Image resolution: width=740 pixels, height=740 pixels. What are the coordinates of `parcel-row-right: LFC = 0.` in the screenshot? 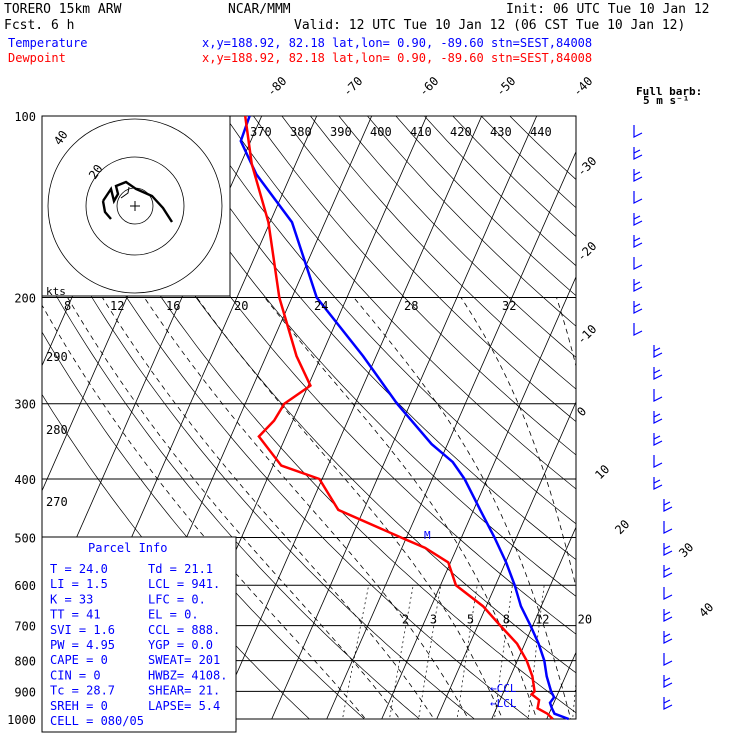 It's located at (177, 599).